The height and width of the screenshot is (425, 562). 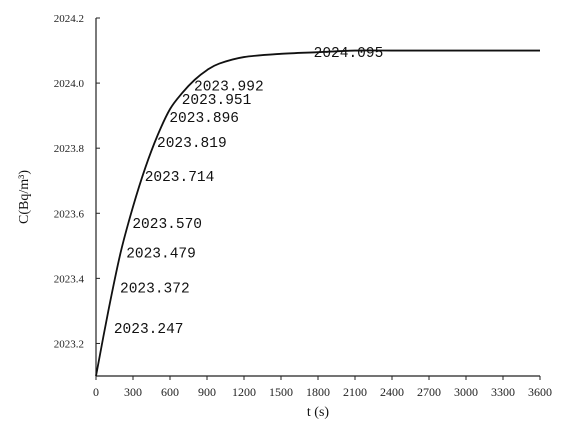 What do you see at coordinates (204, 119) in the screenshot?
I see `data-label: 2023.896` at bounding box center [204, 119].